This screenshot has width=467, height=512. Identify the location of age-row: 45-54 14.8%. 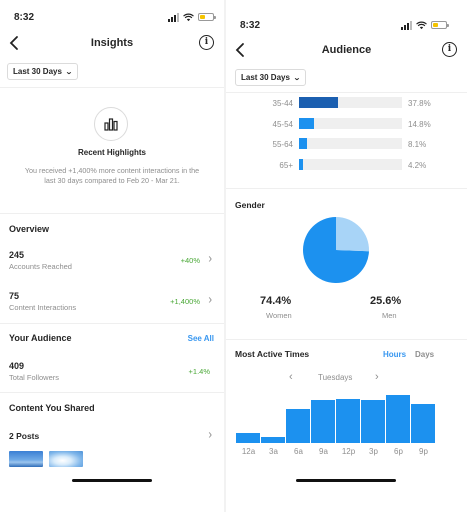
(346, 125).